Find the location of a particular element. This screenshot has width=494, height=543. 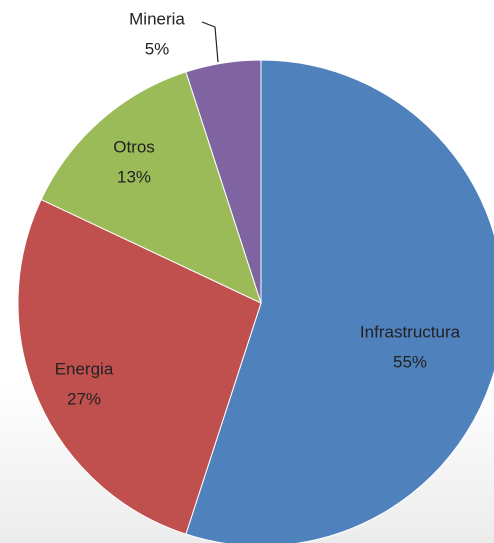

slice-label: Energia is located at coordinates (84, 368).